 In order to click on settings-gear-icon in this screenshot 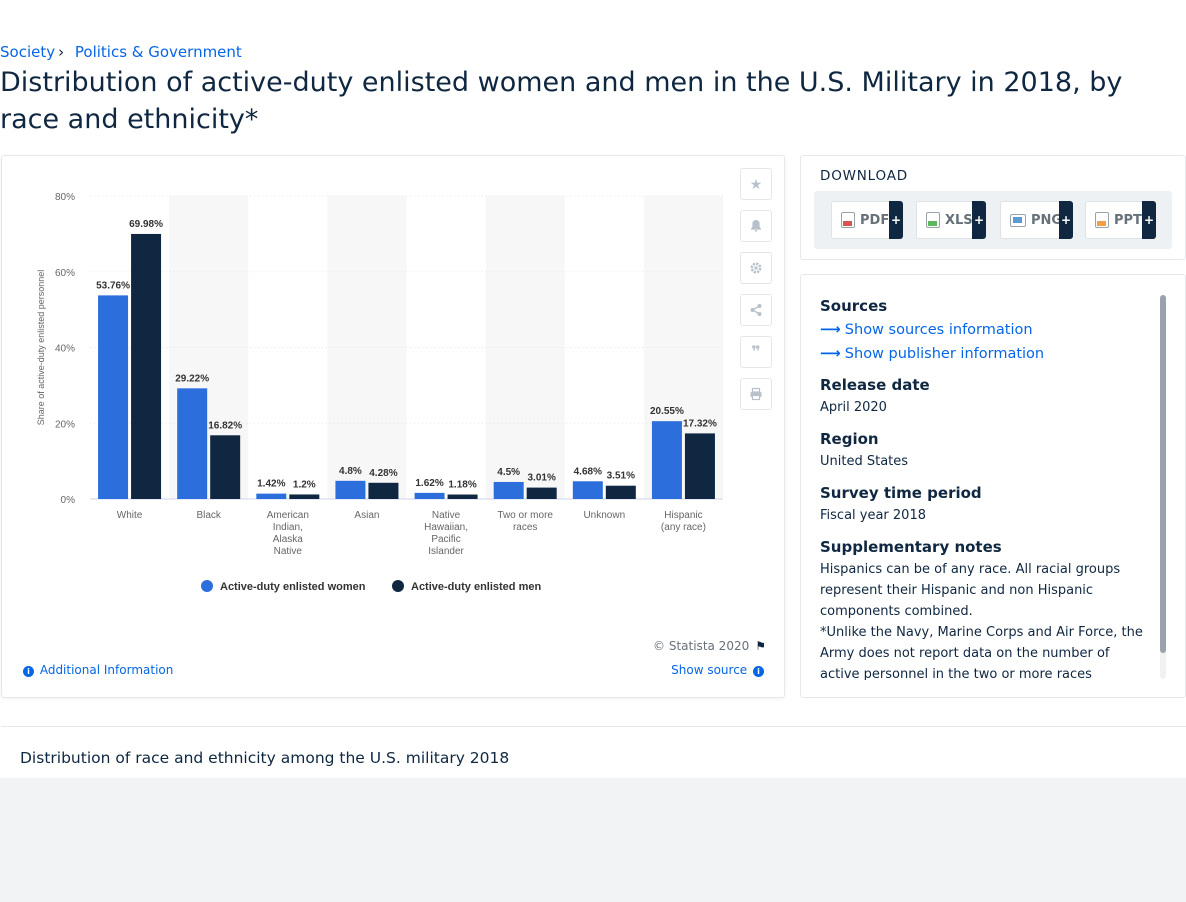, I will do `click(756, 268)`.